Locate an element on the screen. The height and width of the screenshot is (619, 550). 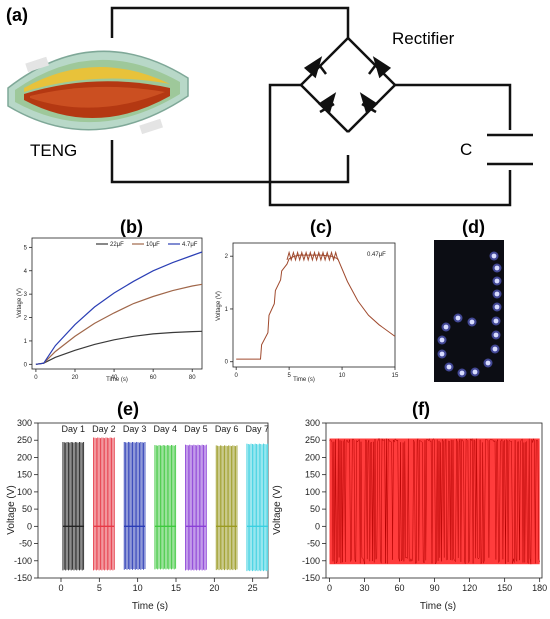
f-ytick-label: -100 is located at coordinates (311, 561).